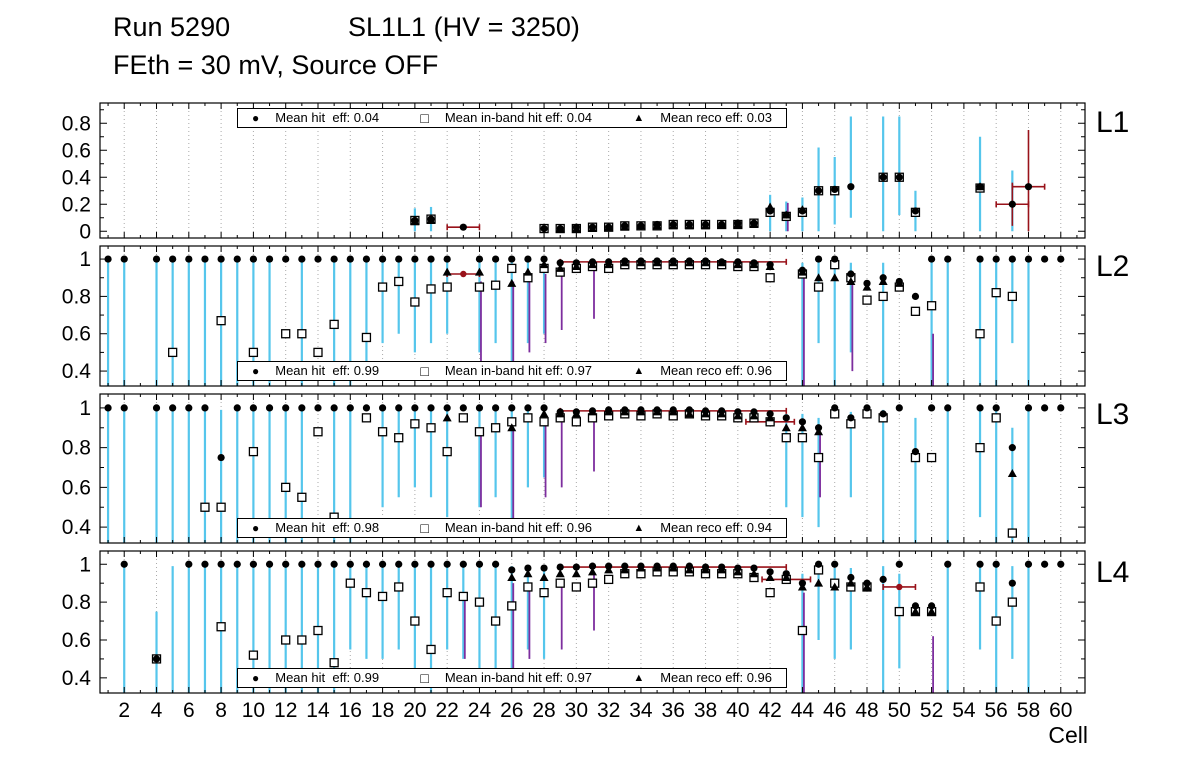 This screenshot has height=772, width=1196. Describe the element at coordinates (1113, 122) in the screenshot. I see `panel-label-l1: L1` at that location.